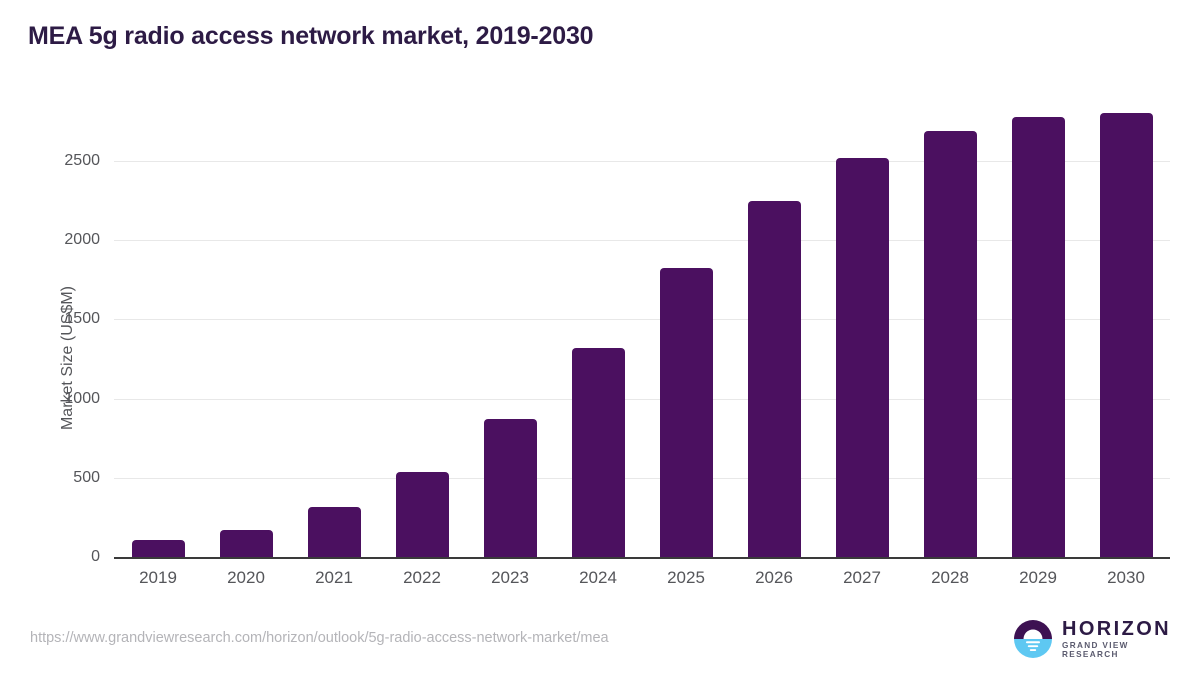  I want to click on y-tick-label: 2000, so click(82, 240).